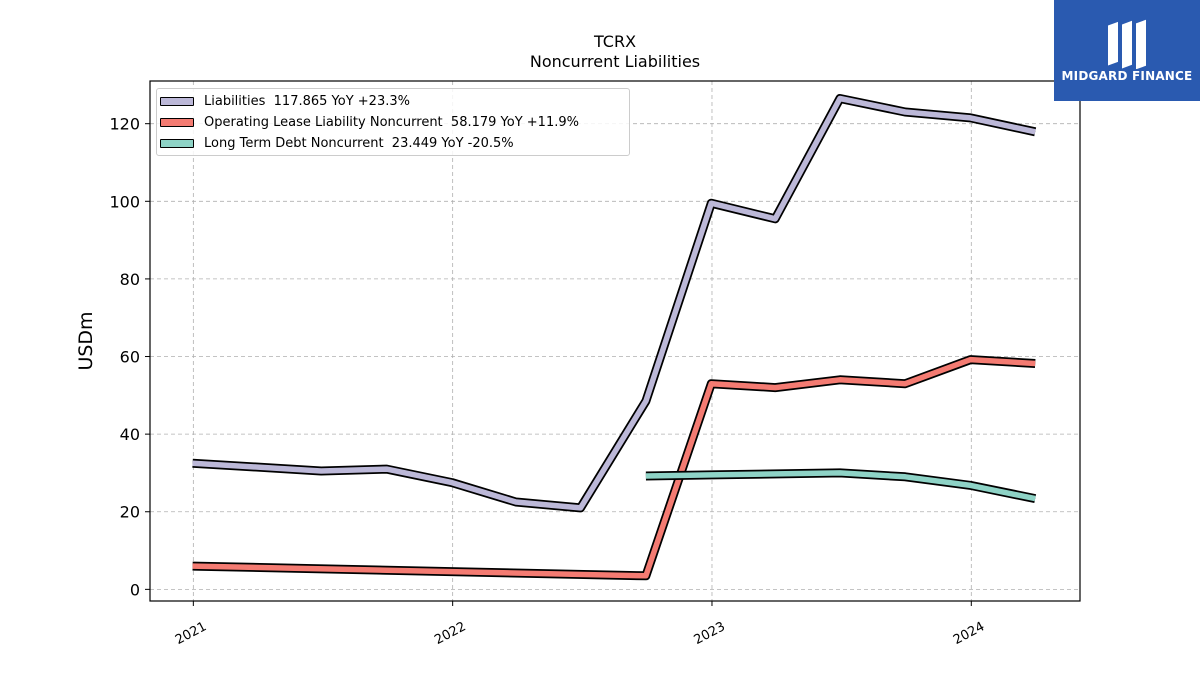  I want to click on legend-label-liabilities: Liabilities 117.865 YoY +23.3%, so click(307, 101).